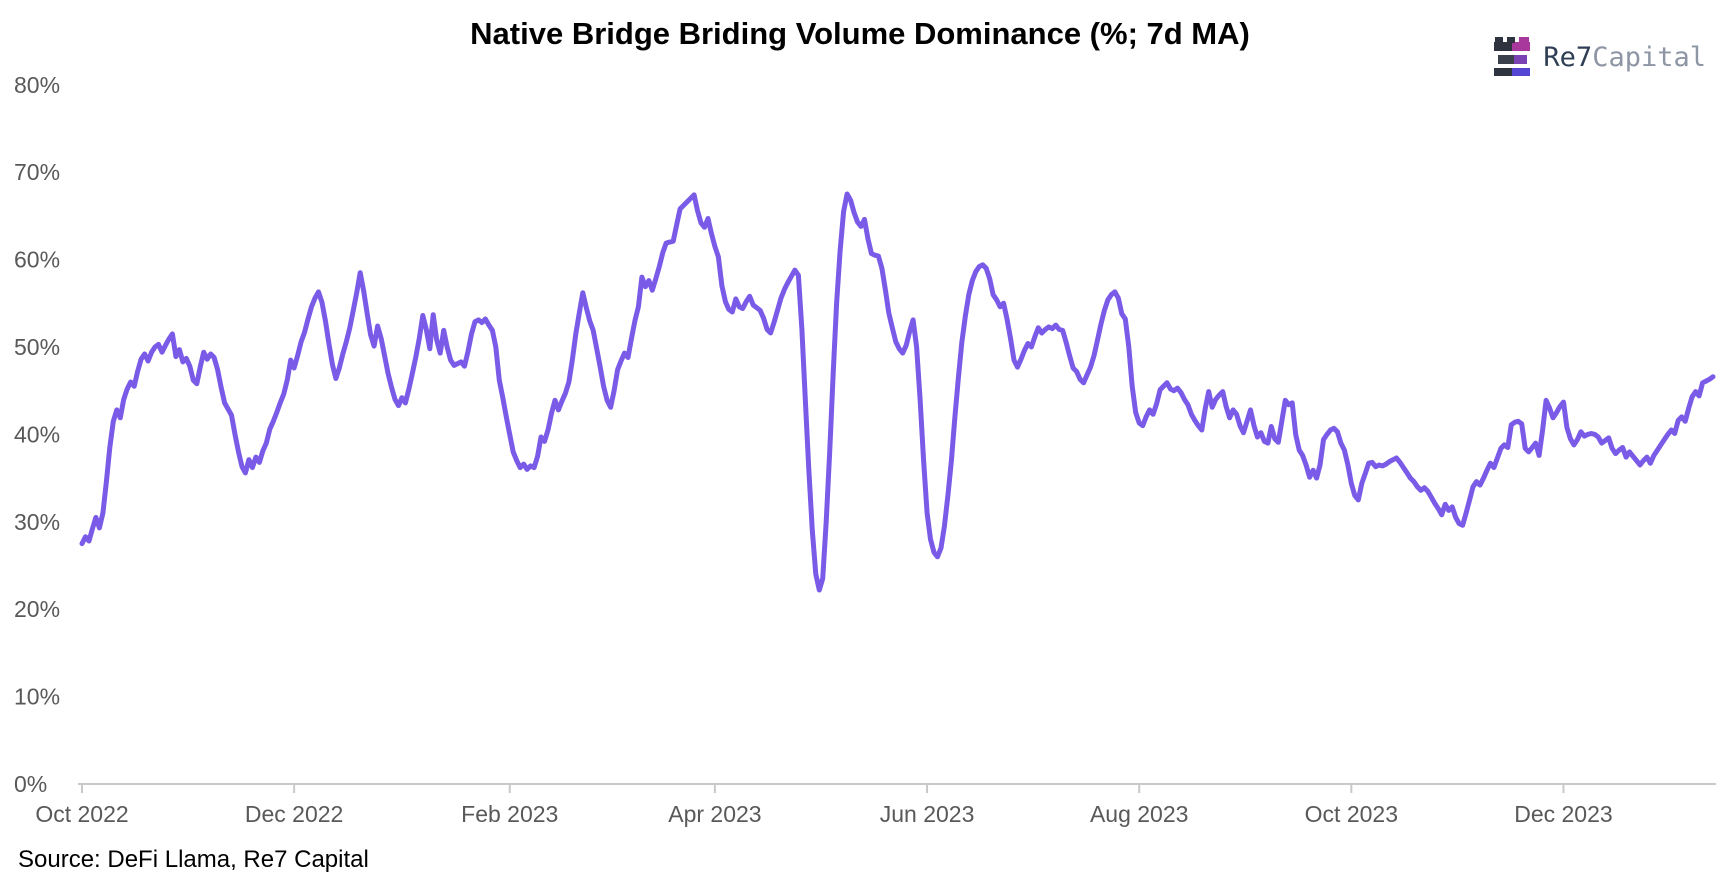 This screenshot has width=1720, height=884. I want to click on y-tick-label: 0%, so click(30, 784).